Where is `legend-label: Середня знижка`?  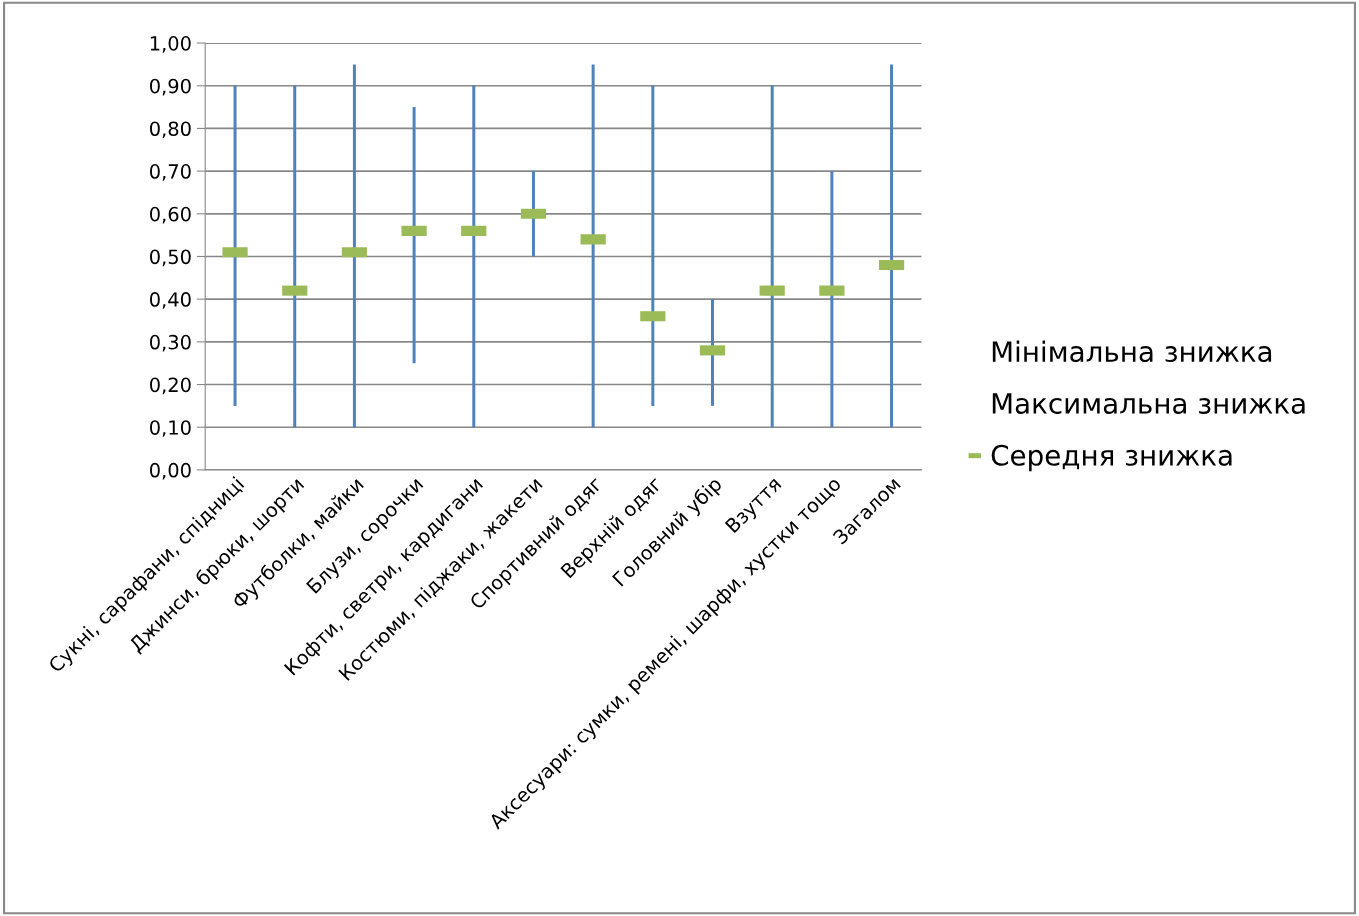
legend-label: Середня знижка is located at coordinates (1111, 458).